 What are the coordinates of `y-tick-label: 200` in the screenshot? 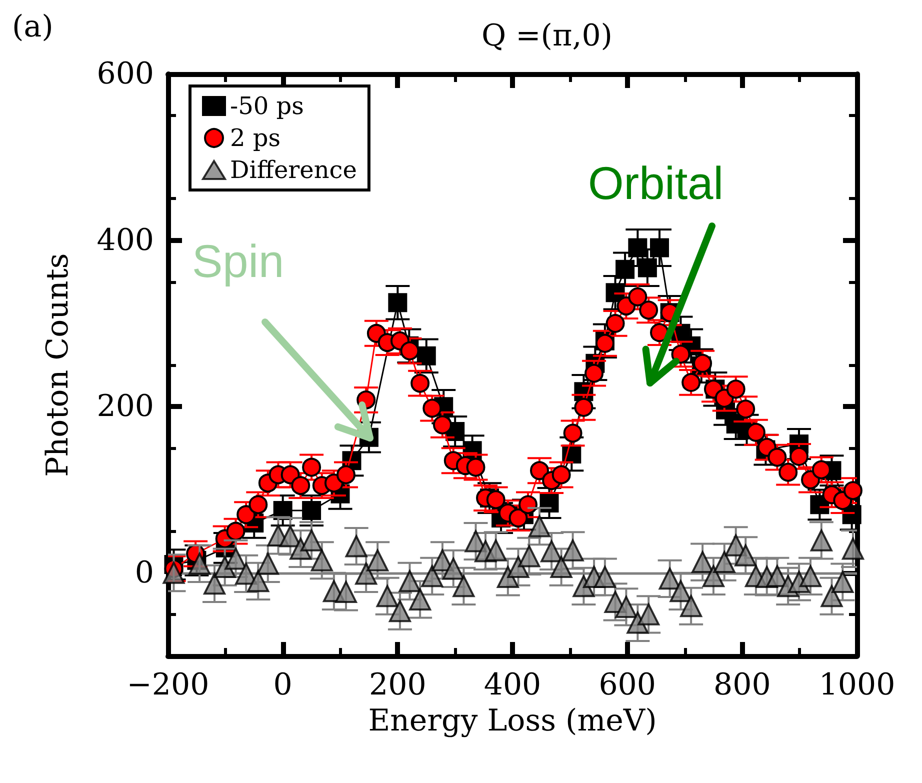 It's located at (125, 406).